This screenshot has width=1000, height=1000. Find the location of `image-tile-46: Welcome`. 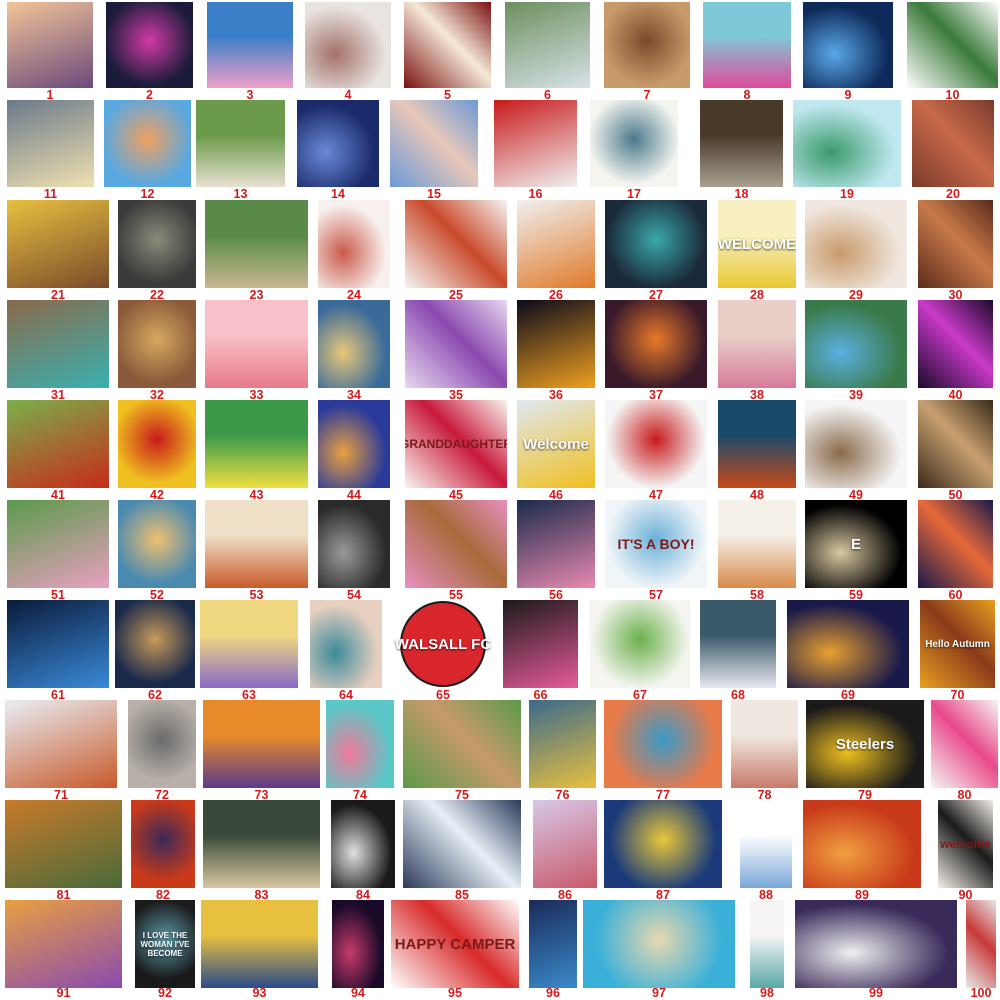

image-tile-46: Welcome is located at coordinates (556, 444).